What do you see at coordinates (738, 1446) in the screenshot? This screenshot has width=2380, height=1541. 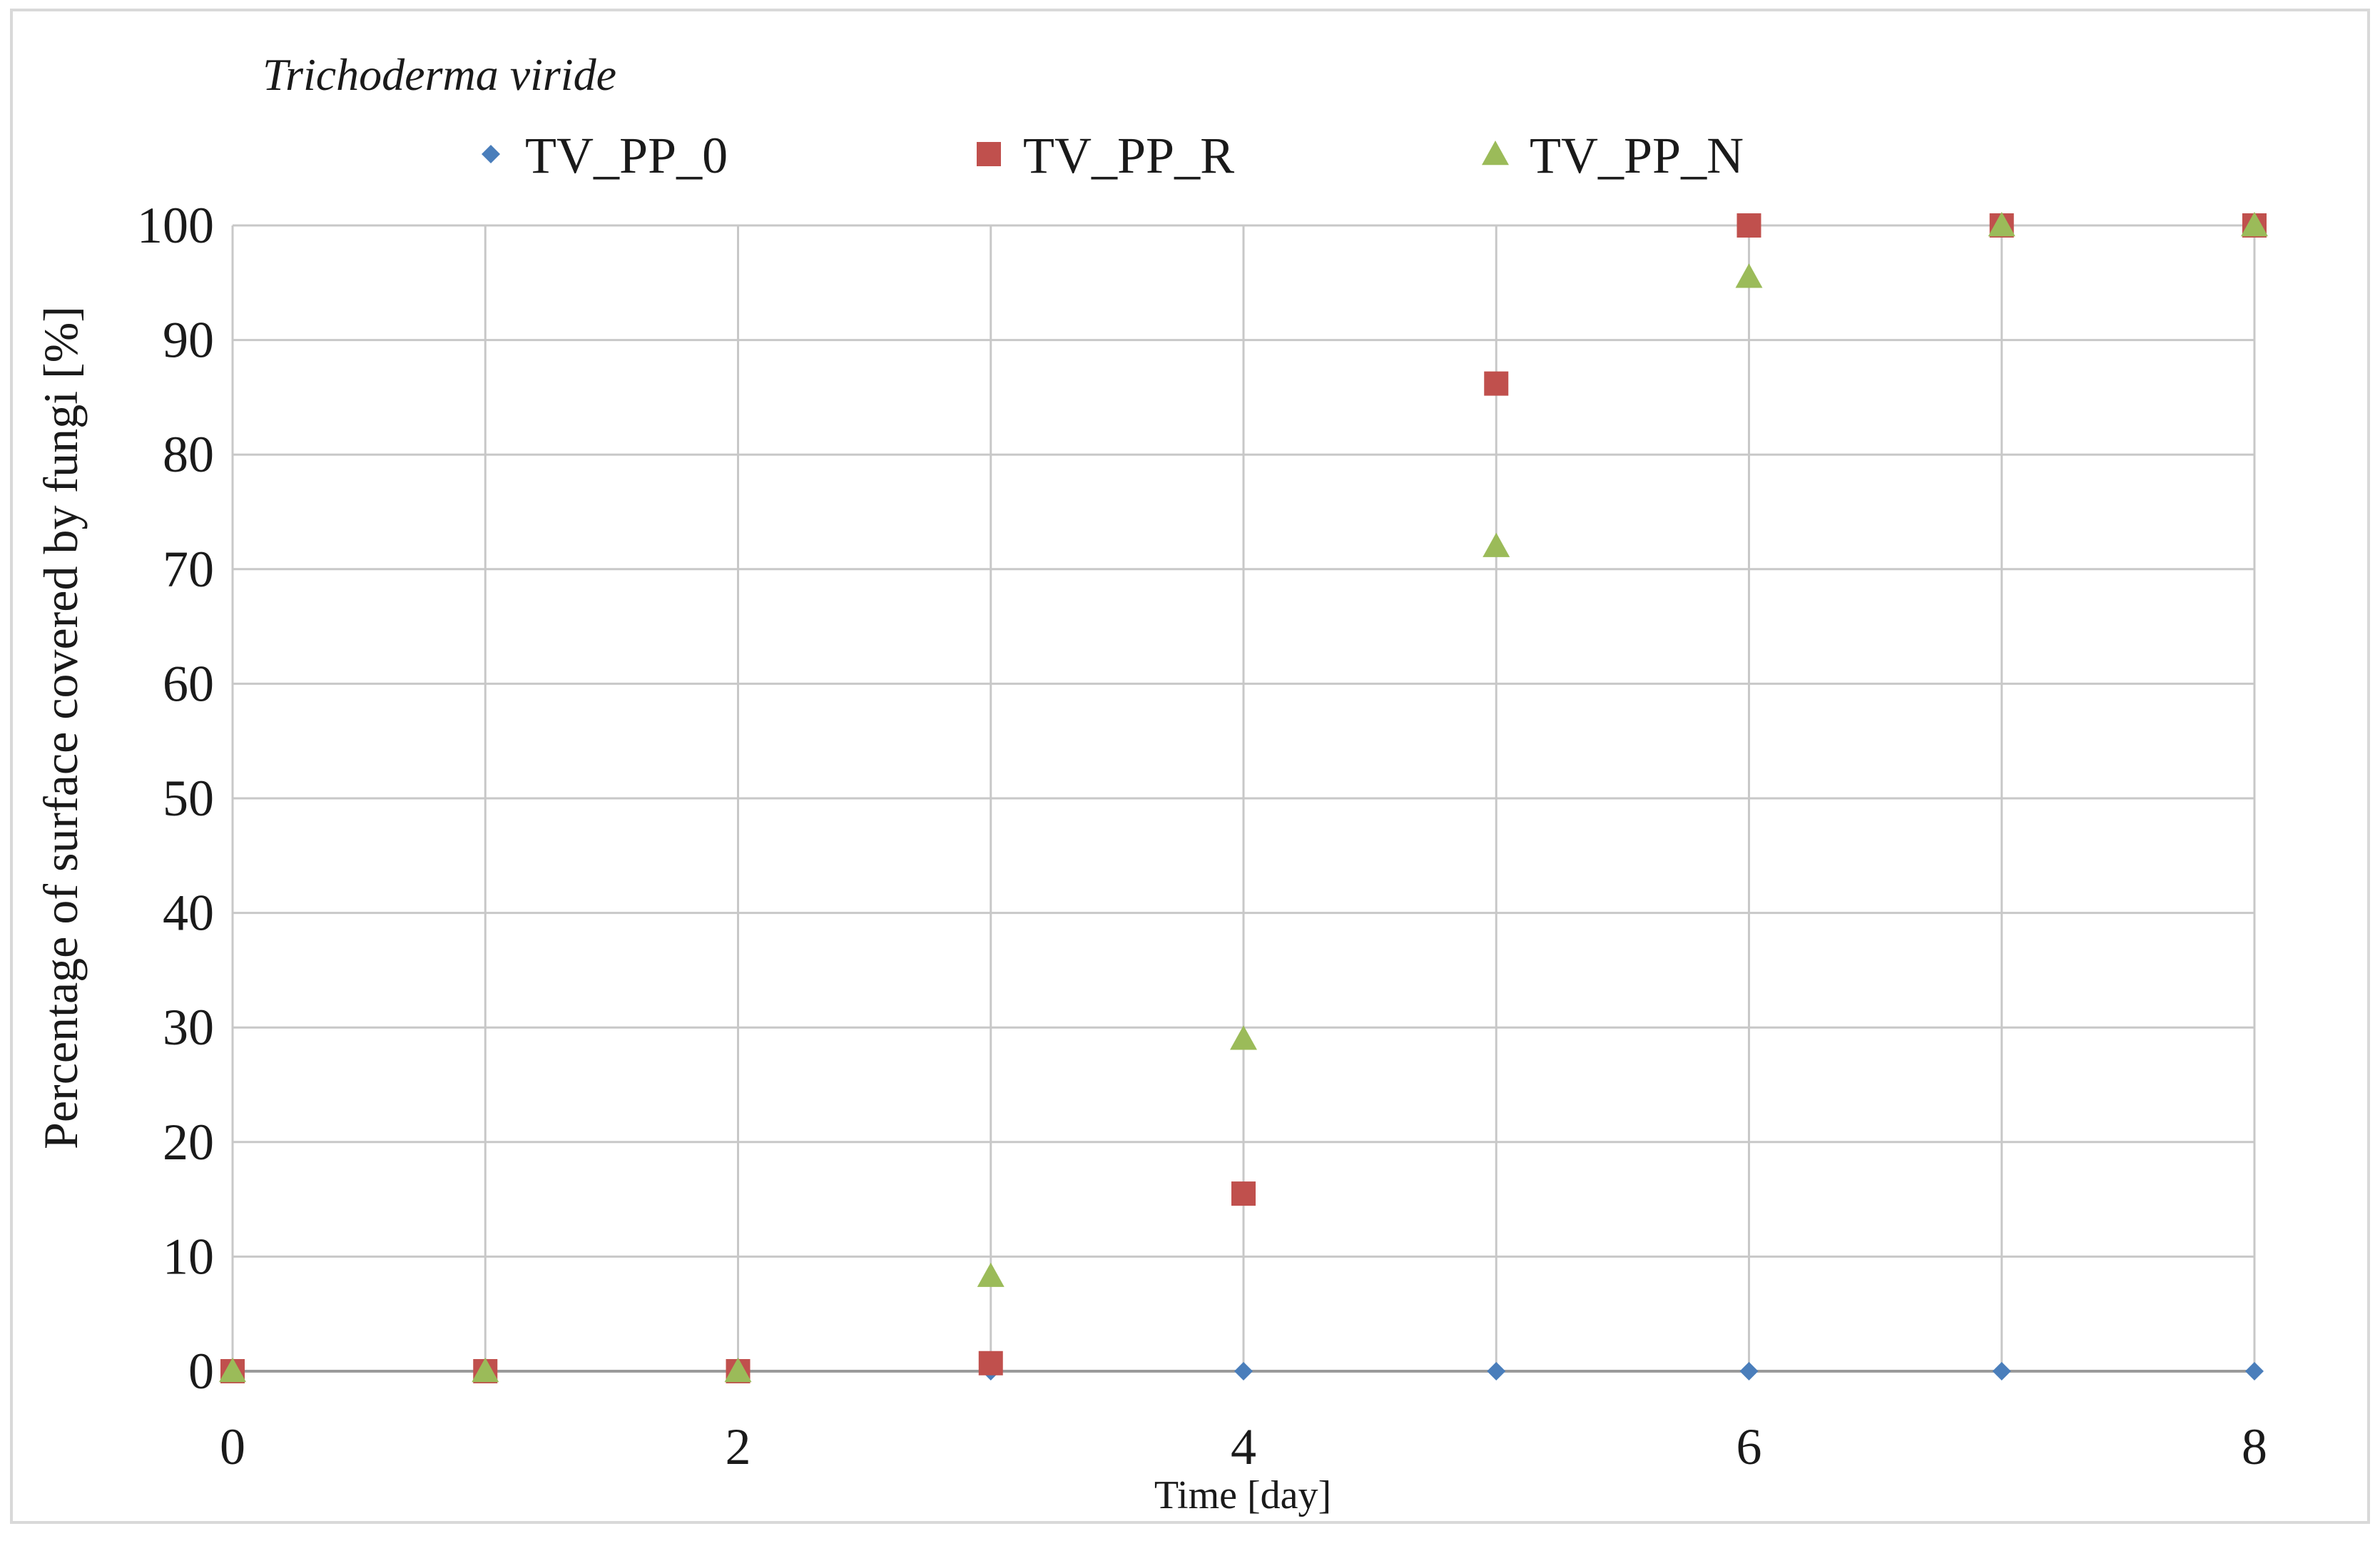 I see `x-tick-label: 2` at bounding box center [738, 1446].